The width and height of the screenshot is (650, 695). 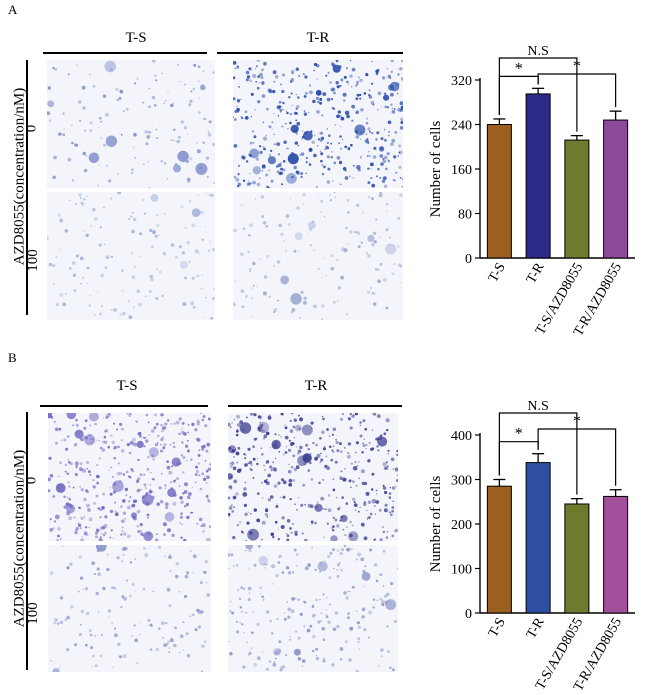 What do you see at coordinates (125, 53) in the screenshot?
I see `col-rule-ts-a` at bounding box center [125, 53].